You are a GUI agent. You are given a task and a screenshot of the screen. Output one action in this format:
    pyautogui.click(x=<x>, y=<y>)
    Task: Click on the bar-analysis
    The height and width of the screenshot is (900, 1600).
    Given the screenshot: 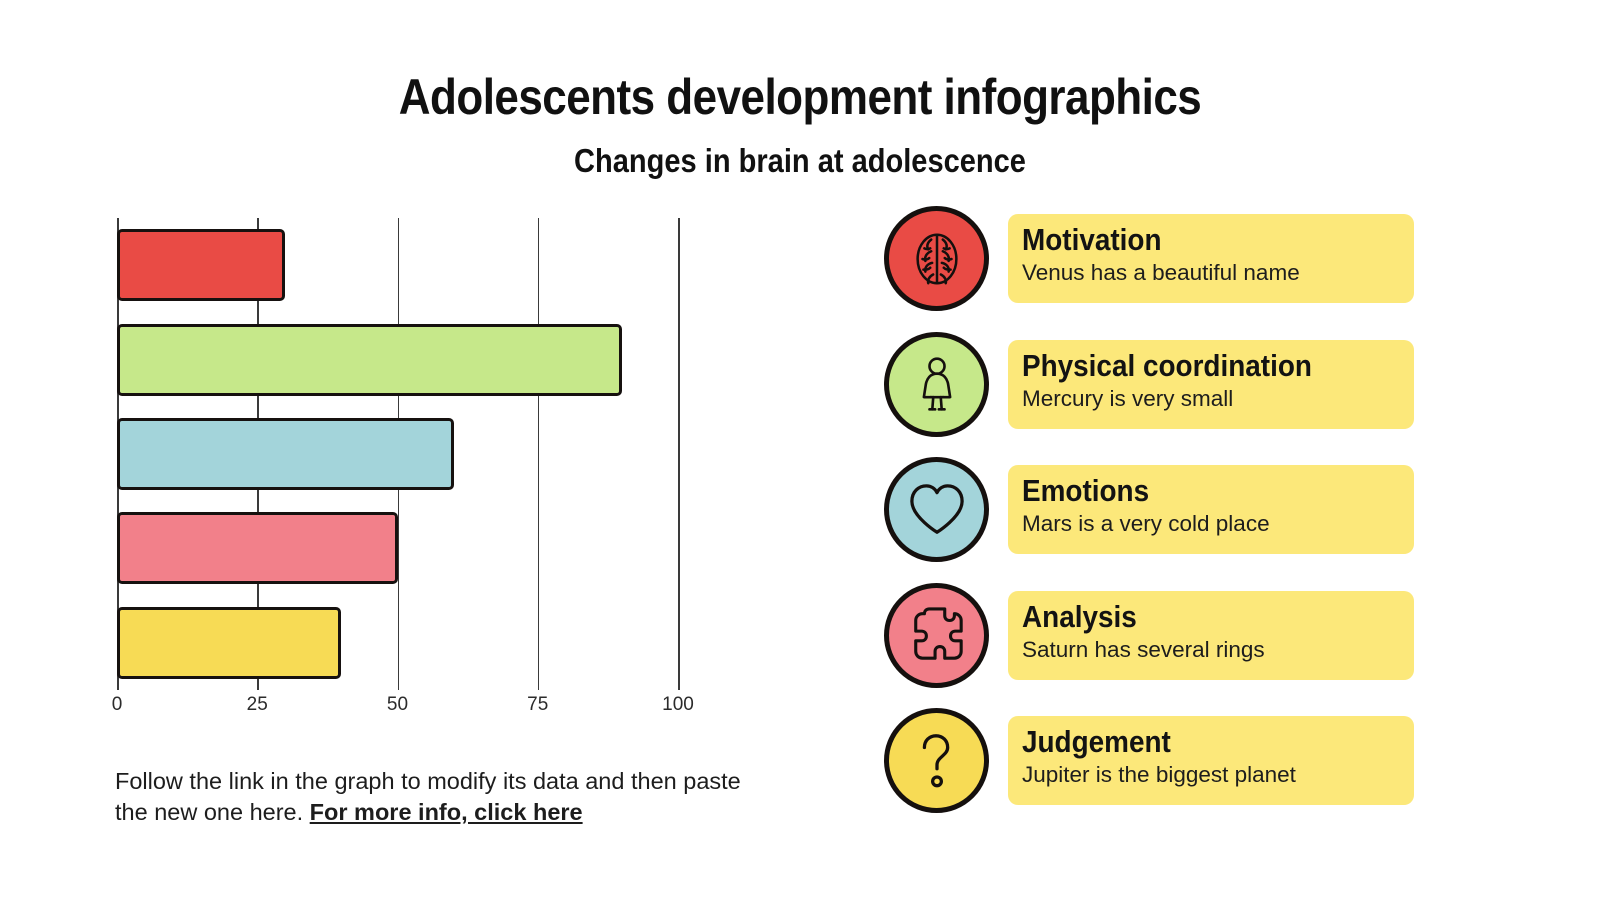 What is the action you would take?
    pyautogui.click(x=257, y=548)
    